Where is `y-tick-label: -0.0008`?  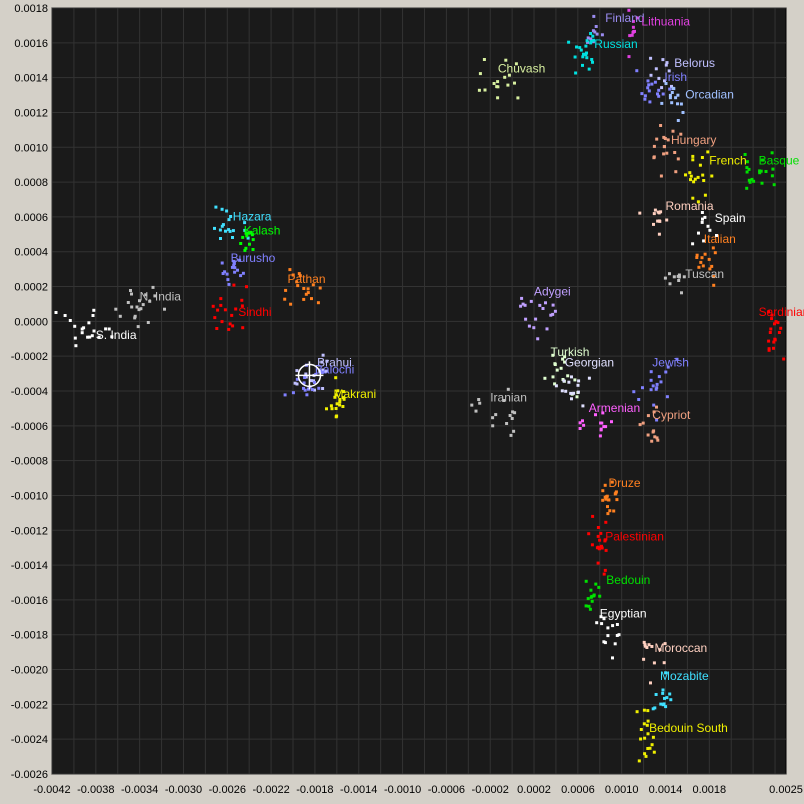 y-tick-label: -0.0008 is located at coordinates (29, 462).